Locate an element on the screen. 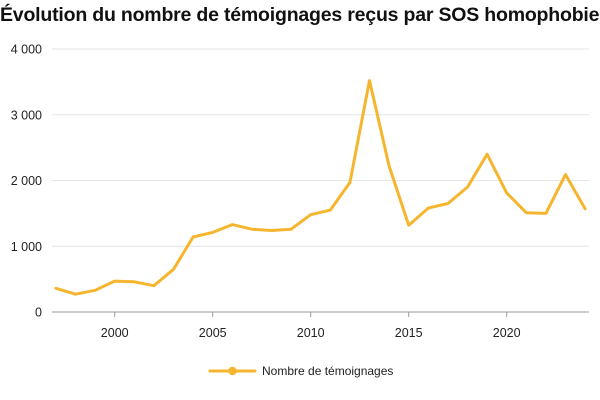 This screenshot has height=400, width=600. x-tick-label: 2020 is located at coordinates (507, 333).